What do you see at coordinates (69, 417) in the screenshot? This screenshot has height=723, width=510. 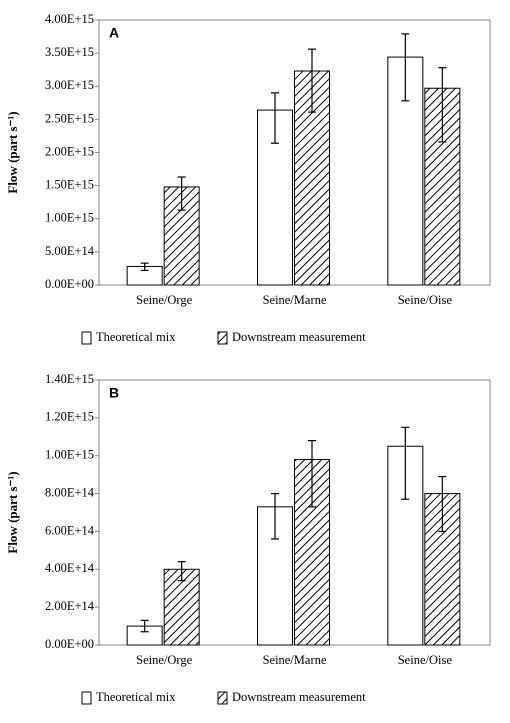 I see `y-tick-label: 1.20E+15` at bounding box center [69, 417].